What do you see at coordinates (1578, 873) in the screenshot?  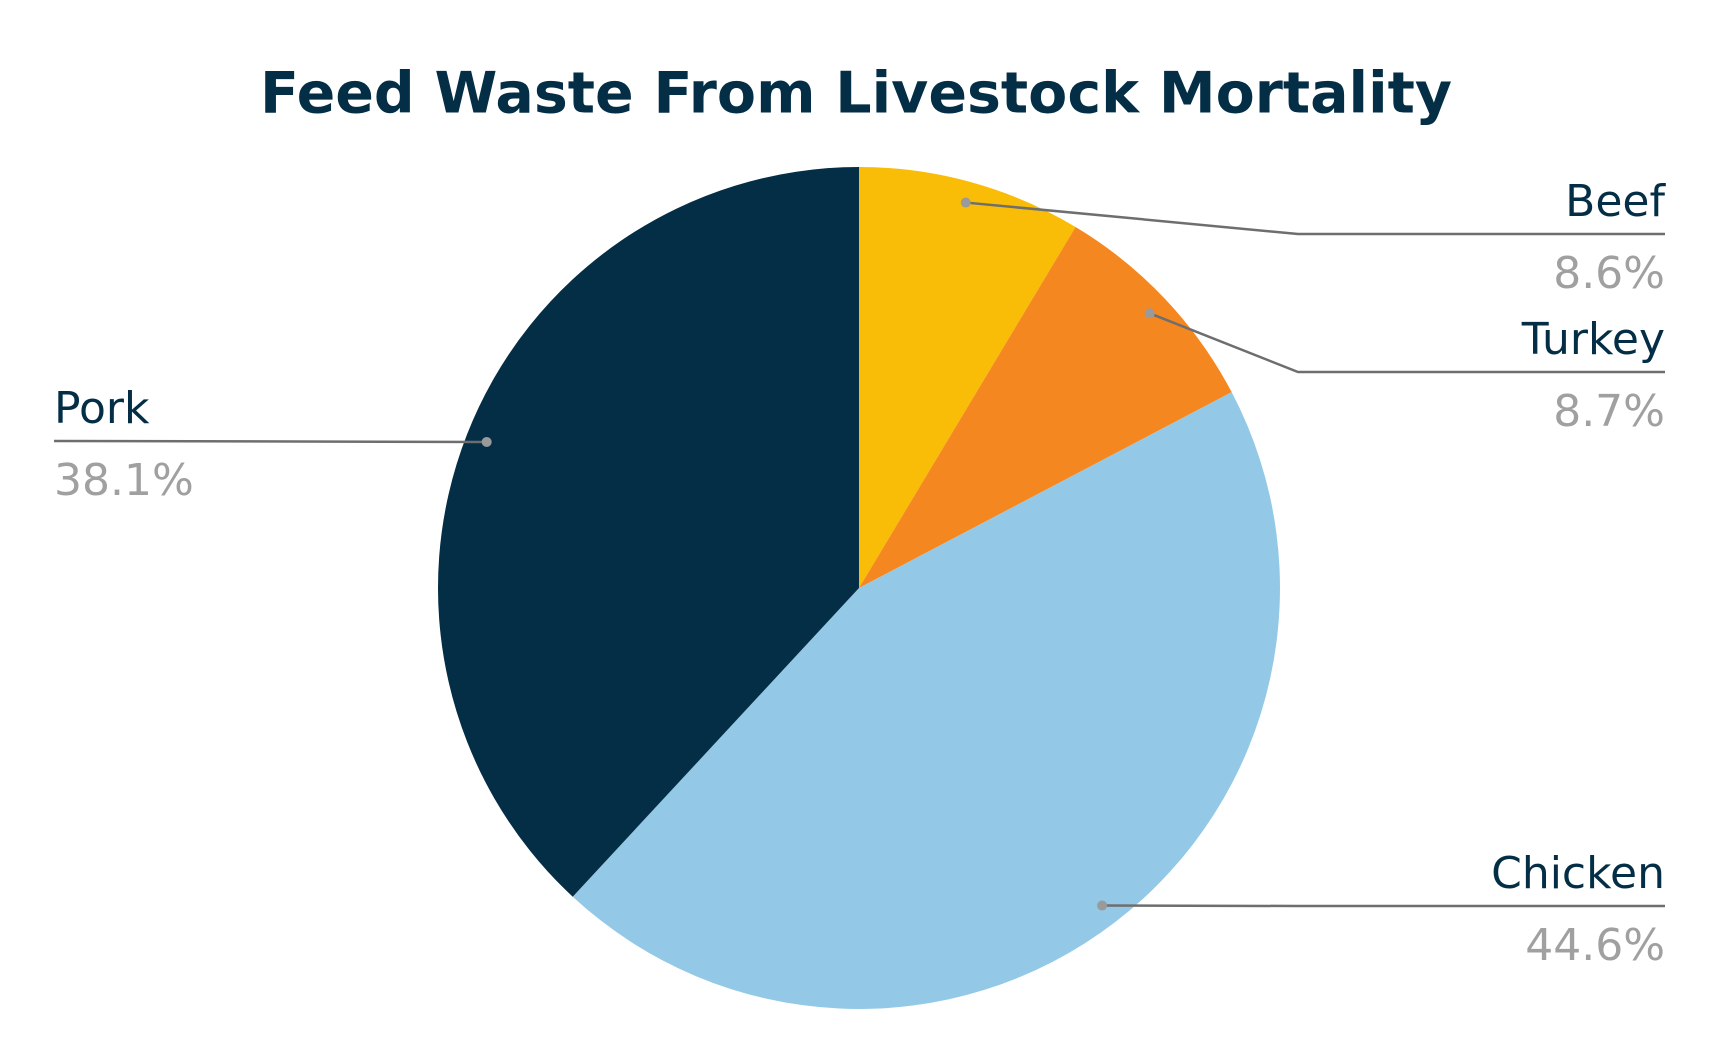 I see `slice-label: Chicken` at bounding box center [1578, 873].